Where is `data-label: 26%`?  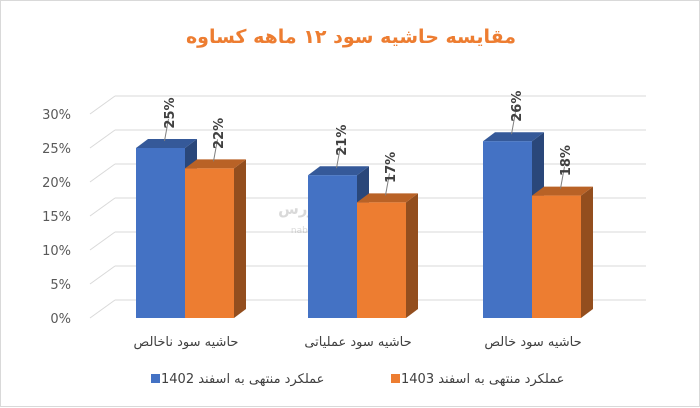
data-label: 26% is located at coordinates (517, 106).